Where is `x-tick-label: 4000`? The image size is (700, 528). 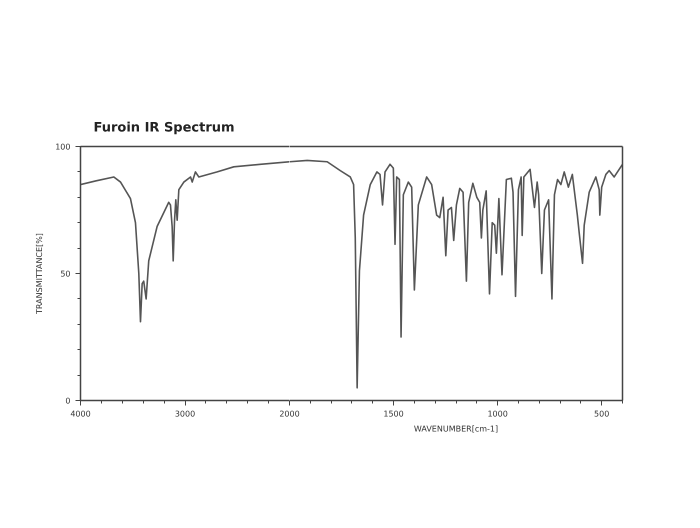 x-tick-label: 4000 is located at coordinates (80, 414).